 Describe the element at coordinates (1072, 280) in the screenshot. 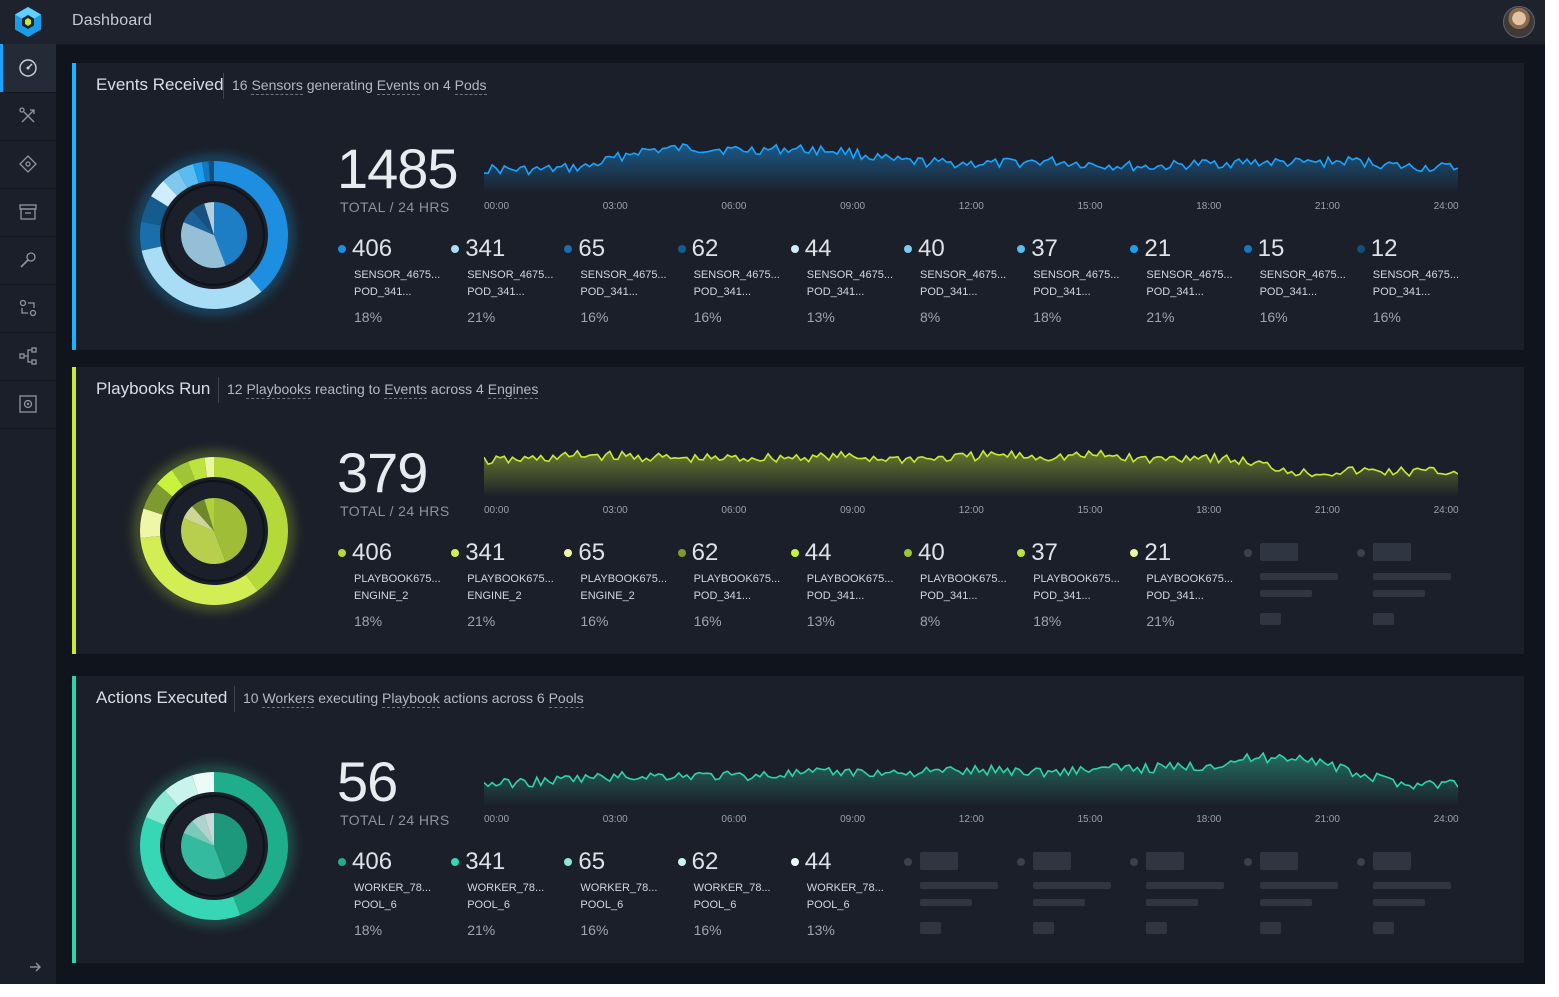

I see `legend-item: 37 SENSOR_4675... POD_341... 18%` at that location.